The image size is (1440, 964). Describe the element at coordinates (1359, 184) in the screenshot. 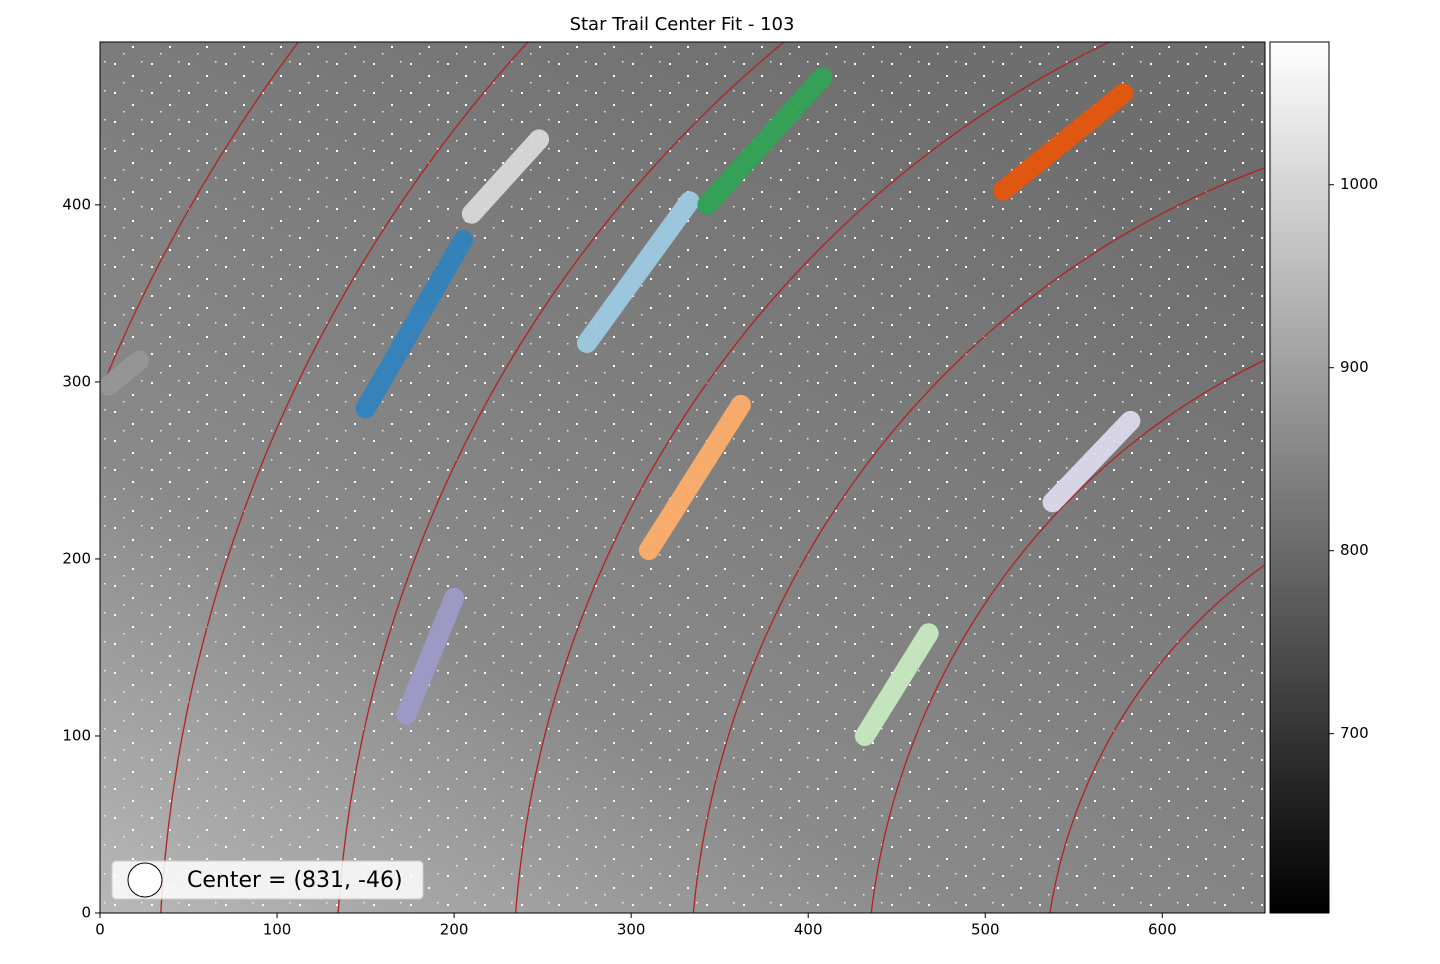

I see `colorbar-tick-label: 1000` at that location.